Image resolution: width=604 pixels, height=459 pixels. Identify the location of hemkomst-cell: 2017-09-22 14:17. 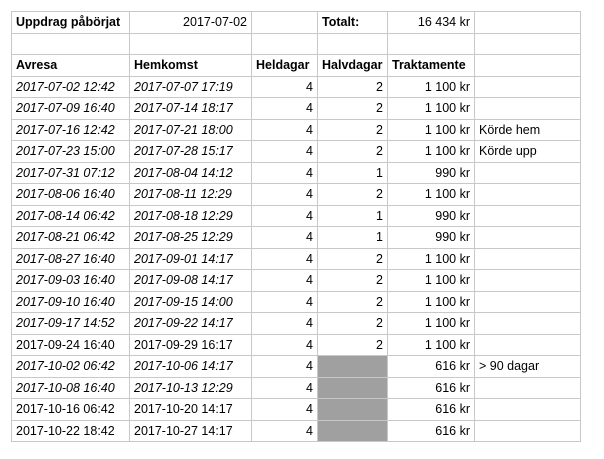
(190, 323).